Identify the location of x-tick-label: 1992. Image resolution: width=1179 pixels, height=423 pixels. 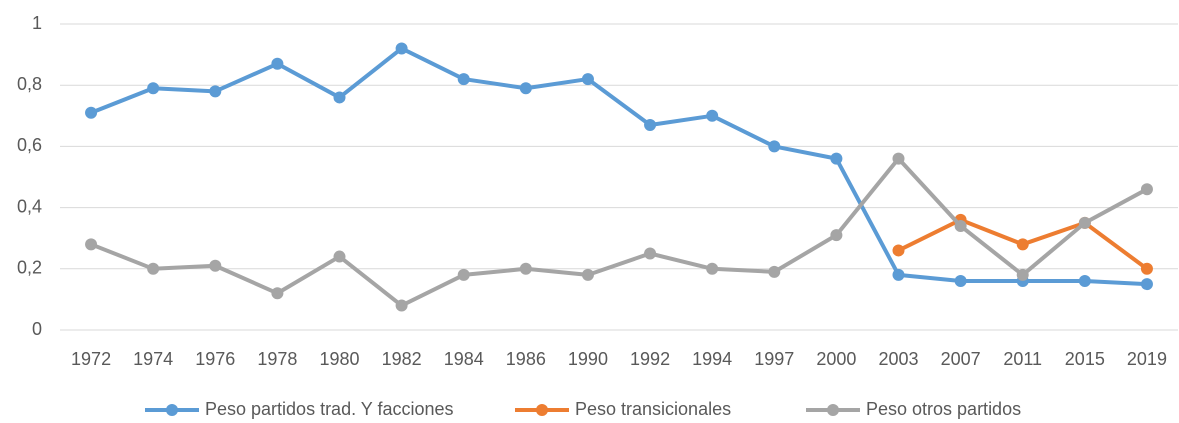
(650, 359).